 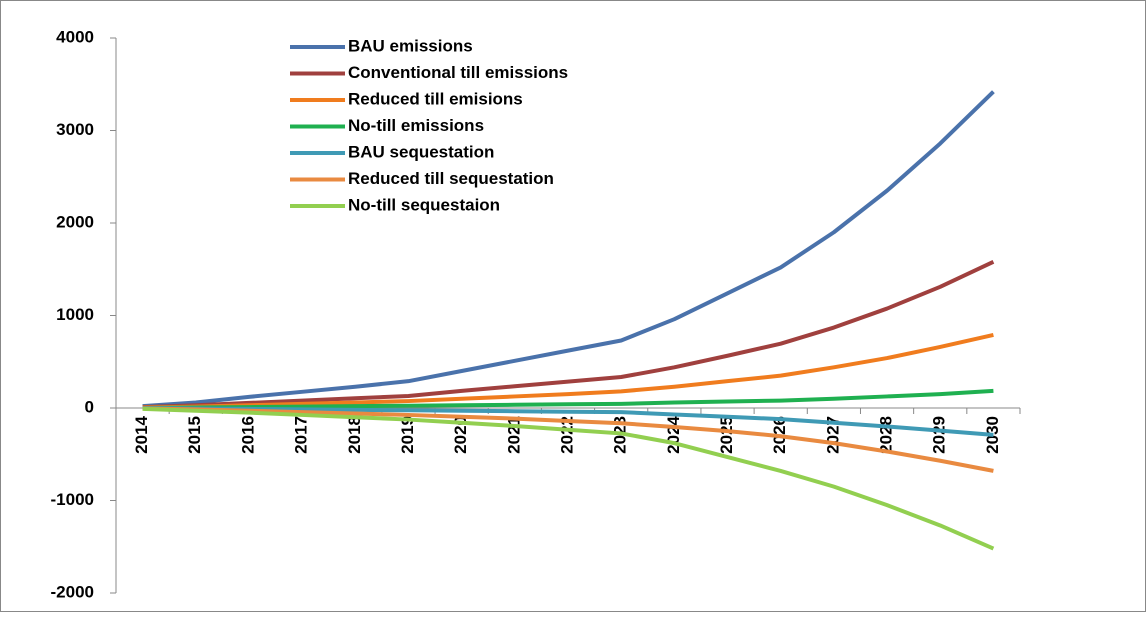 What do you see at coordinates (72, 591) in the screenshot?
I see `y-tick-label: -2000` at bounding box center [72, 591].